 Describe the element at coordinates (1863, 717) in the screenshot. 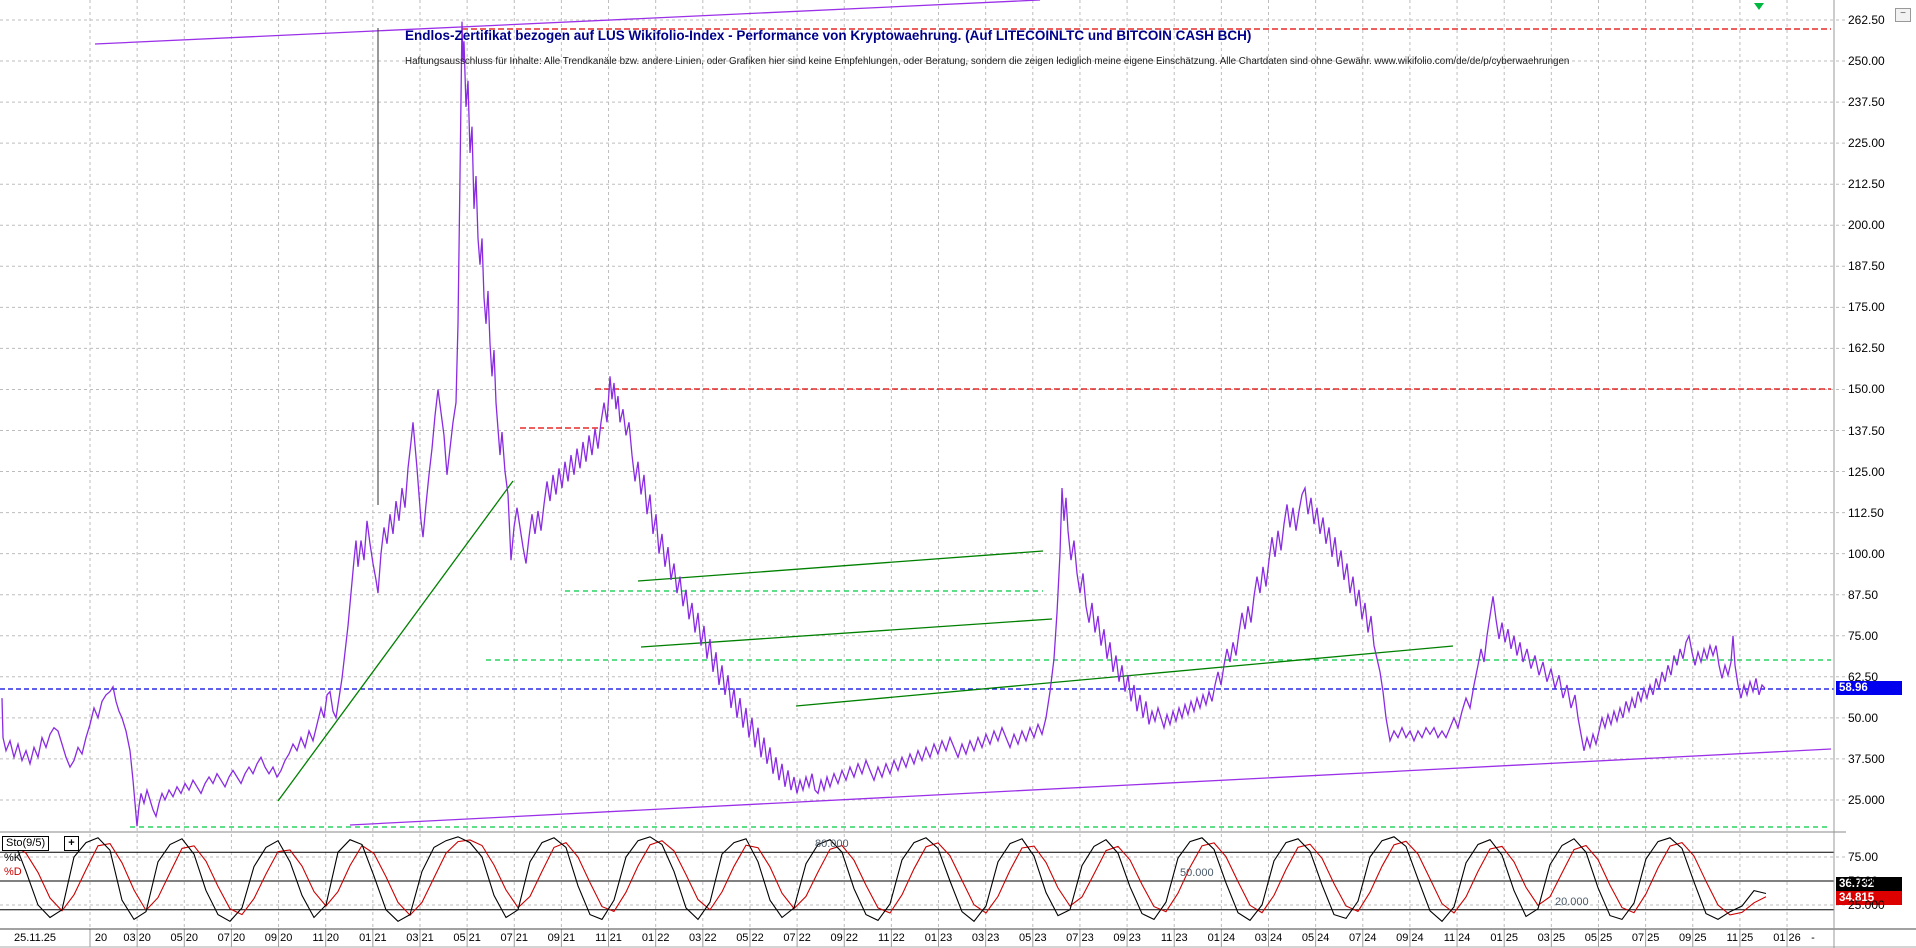

I see `y-axis-label-main: 50.00` at that location.